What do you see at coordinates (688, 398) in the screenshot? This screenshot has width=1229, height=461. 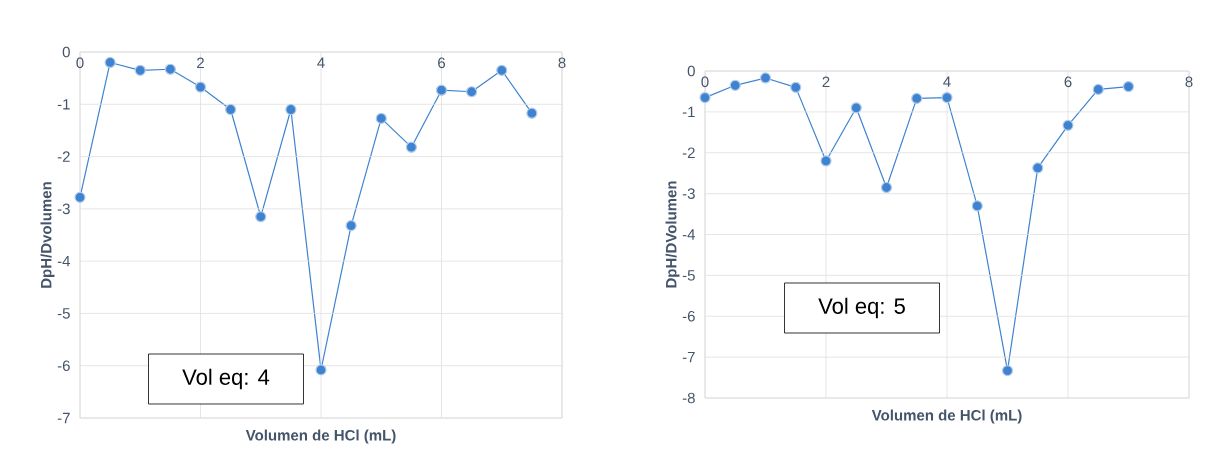 I see `y-tick-label: -8` at bounding box center [688, 398].